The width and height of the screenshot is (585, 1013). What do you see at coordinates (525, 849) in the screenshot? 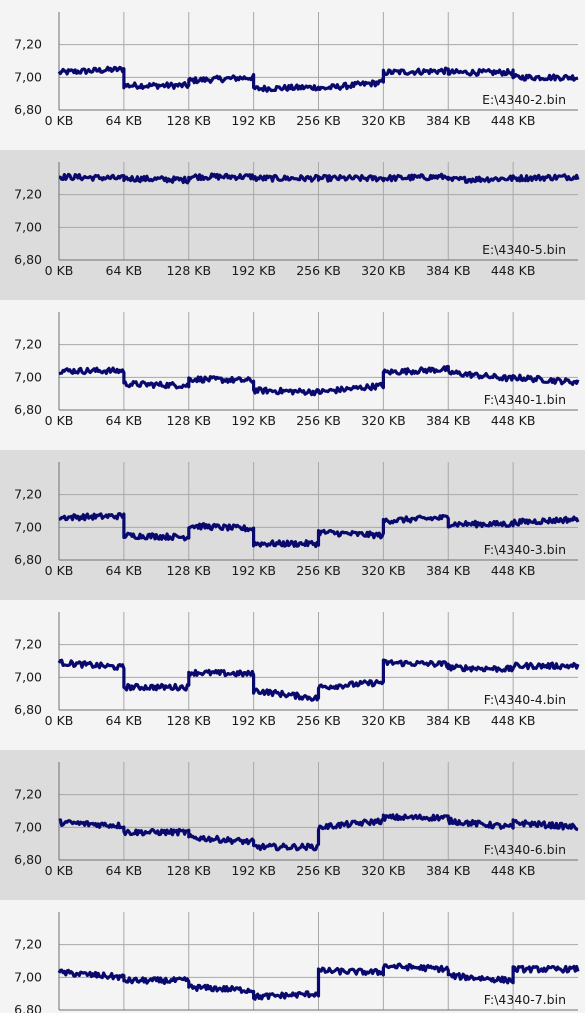
I see `file-label: F:\4340-6.bin` at bounding box center [525, 849].